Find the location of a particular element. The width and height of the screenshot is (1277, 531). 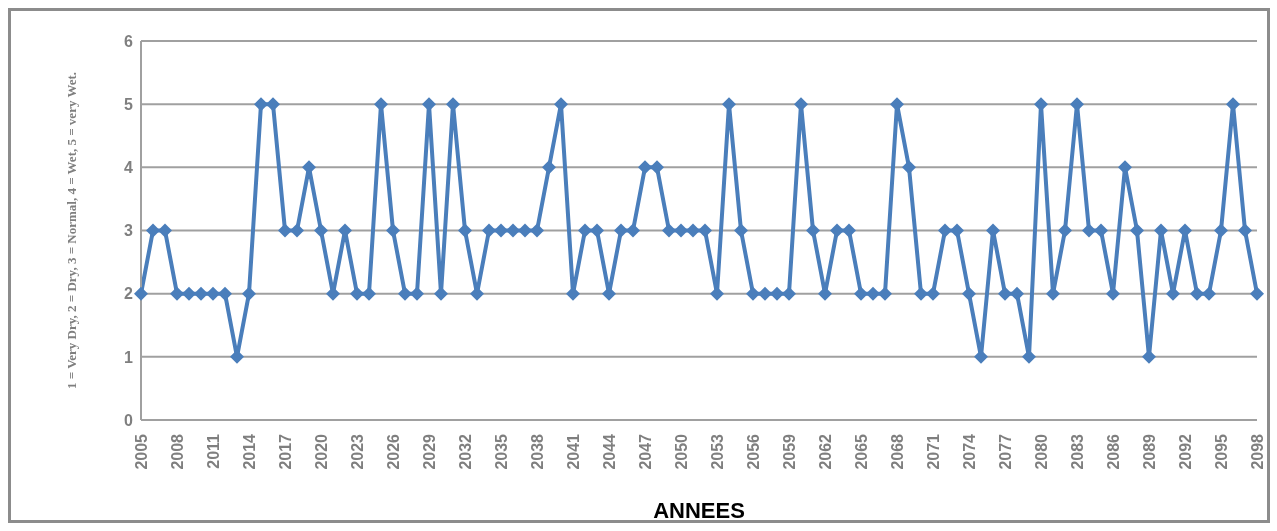

x-tick-label: 2074 is located at coordinates (969, 451).